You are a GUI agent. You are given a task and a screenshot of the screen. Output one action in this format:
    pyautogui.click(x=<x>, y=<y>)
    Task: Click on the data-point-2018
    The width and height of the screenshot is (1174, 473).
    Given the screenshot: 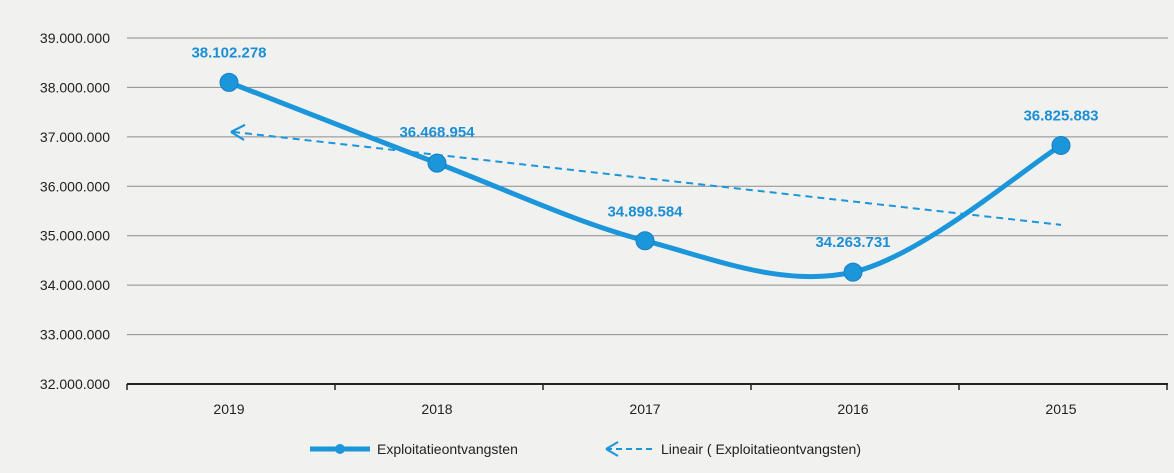 What is the action you would take?
    pyautogui.click(x=437, y=163)
    